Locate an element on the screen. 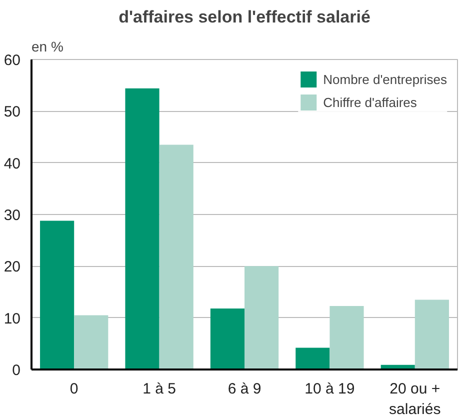 This screenshot has height=420, width=462. y-tick-label: 20 is located at coordinates (12, 267).